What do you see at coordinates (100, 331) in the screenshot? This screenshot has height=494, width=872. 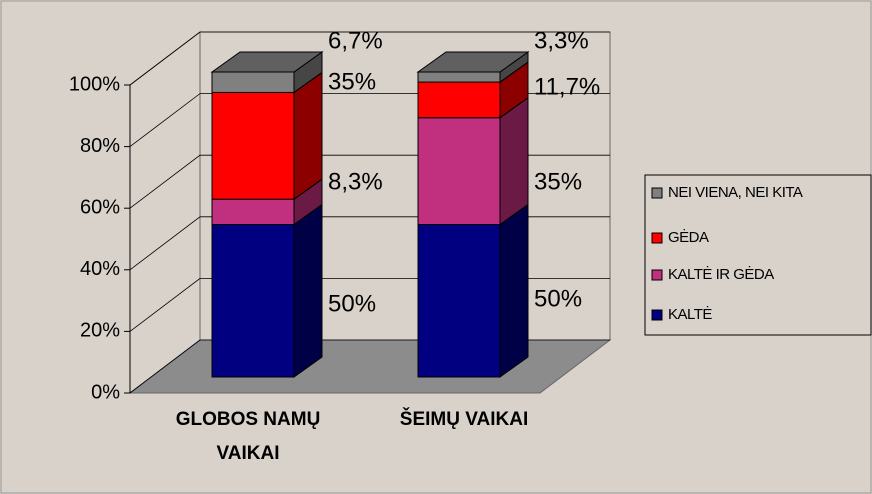 I see `y-tick-label: 20%` at bounding box center [100, 331].